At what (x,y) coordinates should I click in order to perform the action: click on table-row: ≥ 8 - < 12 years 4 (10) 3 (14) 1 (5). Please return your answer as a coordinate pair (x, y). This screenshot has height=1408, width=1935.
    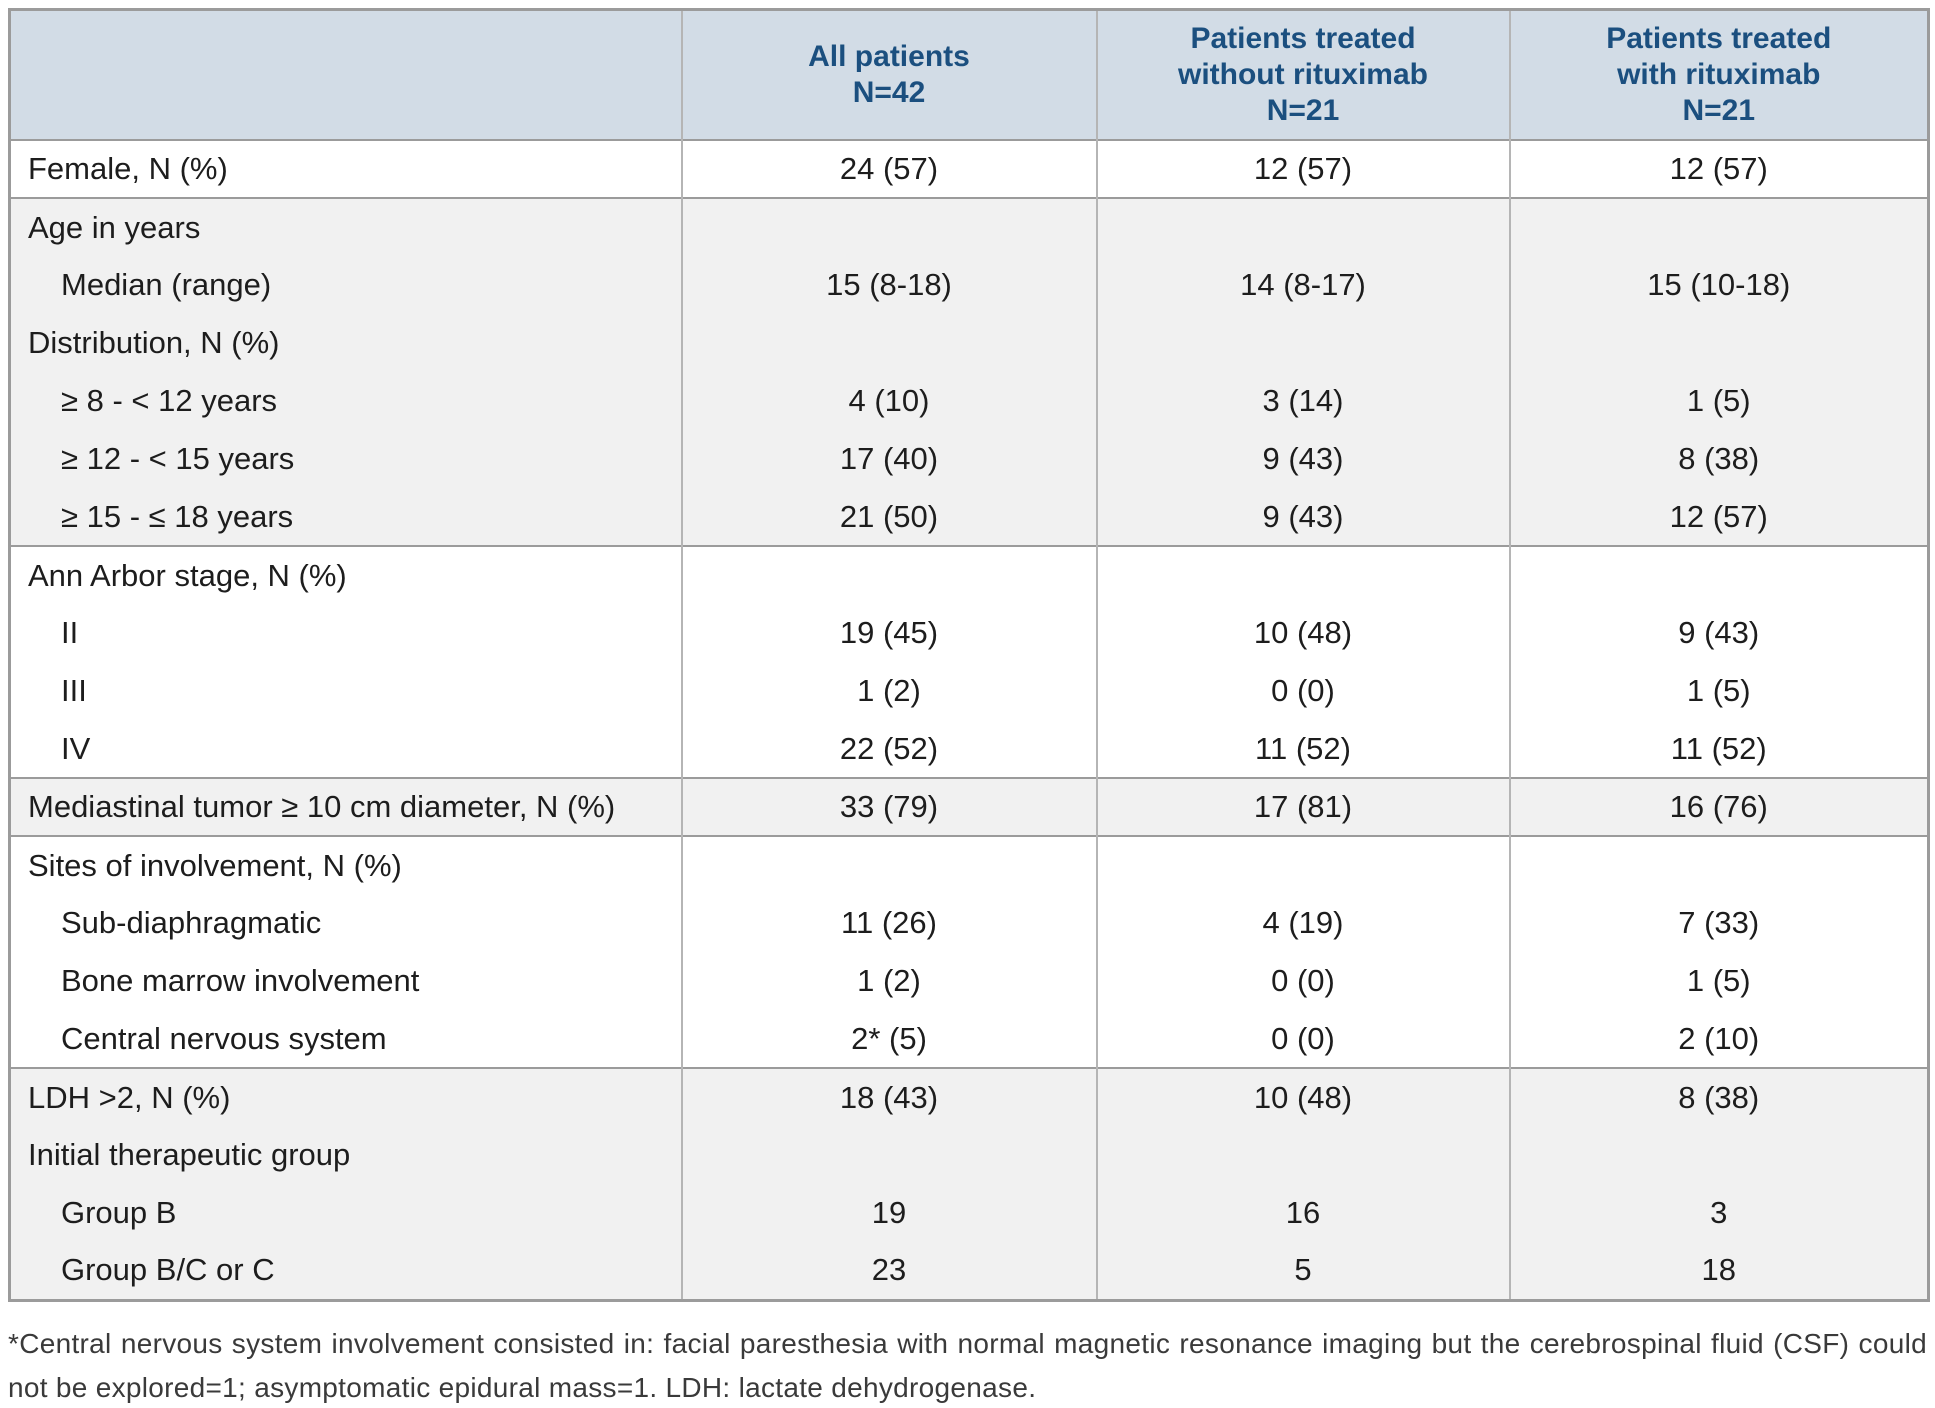
    Looking at the image, I should click on (969, 401).